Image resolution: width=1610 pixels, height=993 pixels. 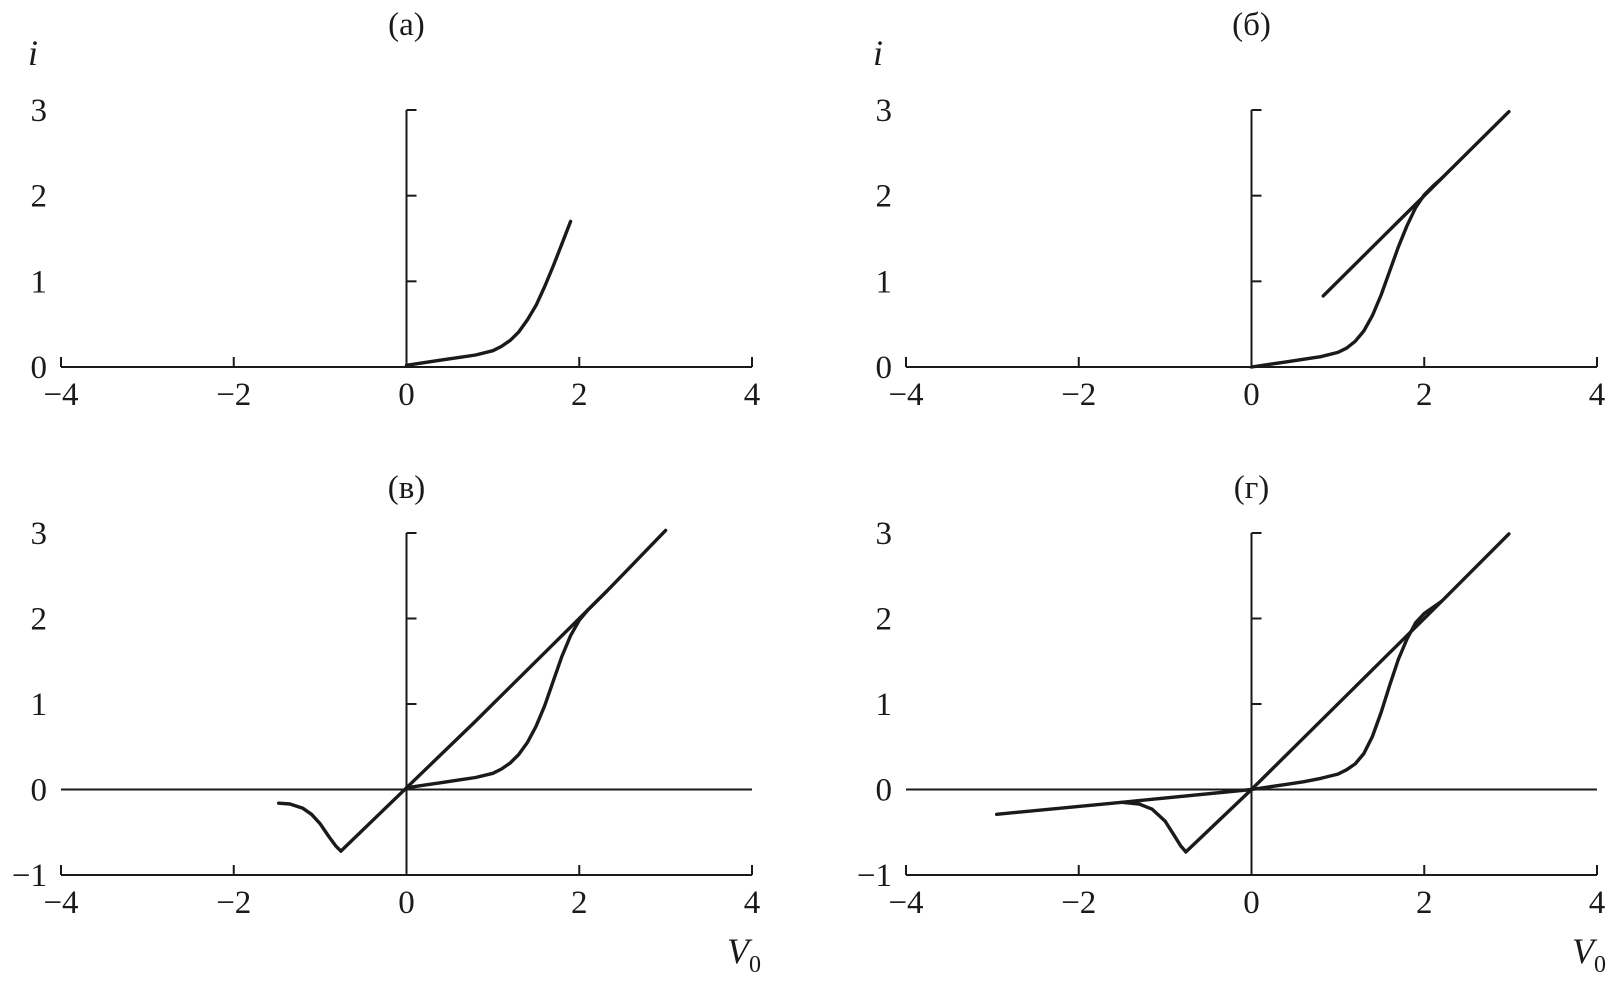 What do you see at coordinates (1346, 695) in the screenshot?
I see `series-4-line` at bounding box center [1346, 695].